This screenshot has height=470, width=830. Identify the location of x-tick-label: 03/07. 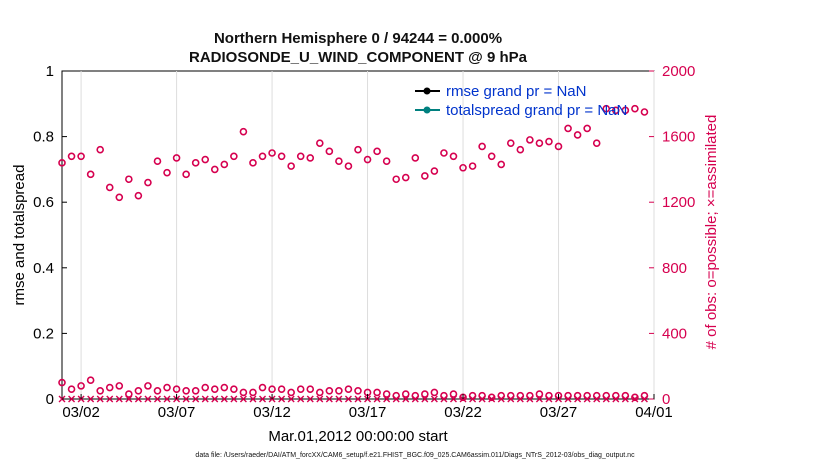
(177, 412).